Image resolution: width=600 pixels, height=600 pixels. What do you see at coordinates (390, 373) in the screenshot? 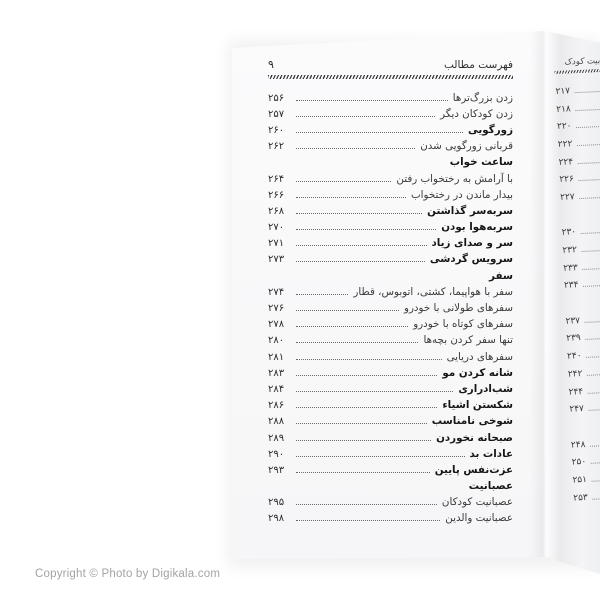
I see `toc-row: شانه کردن مو ۲۸۳` at bounding box center [390, 373].